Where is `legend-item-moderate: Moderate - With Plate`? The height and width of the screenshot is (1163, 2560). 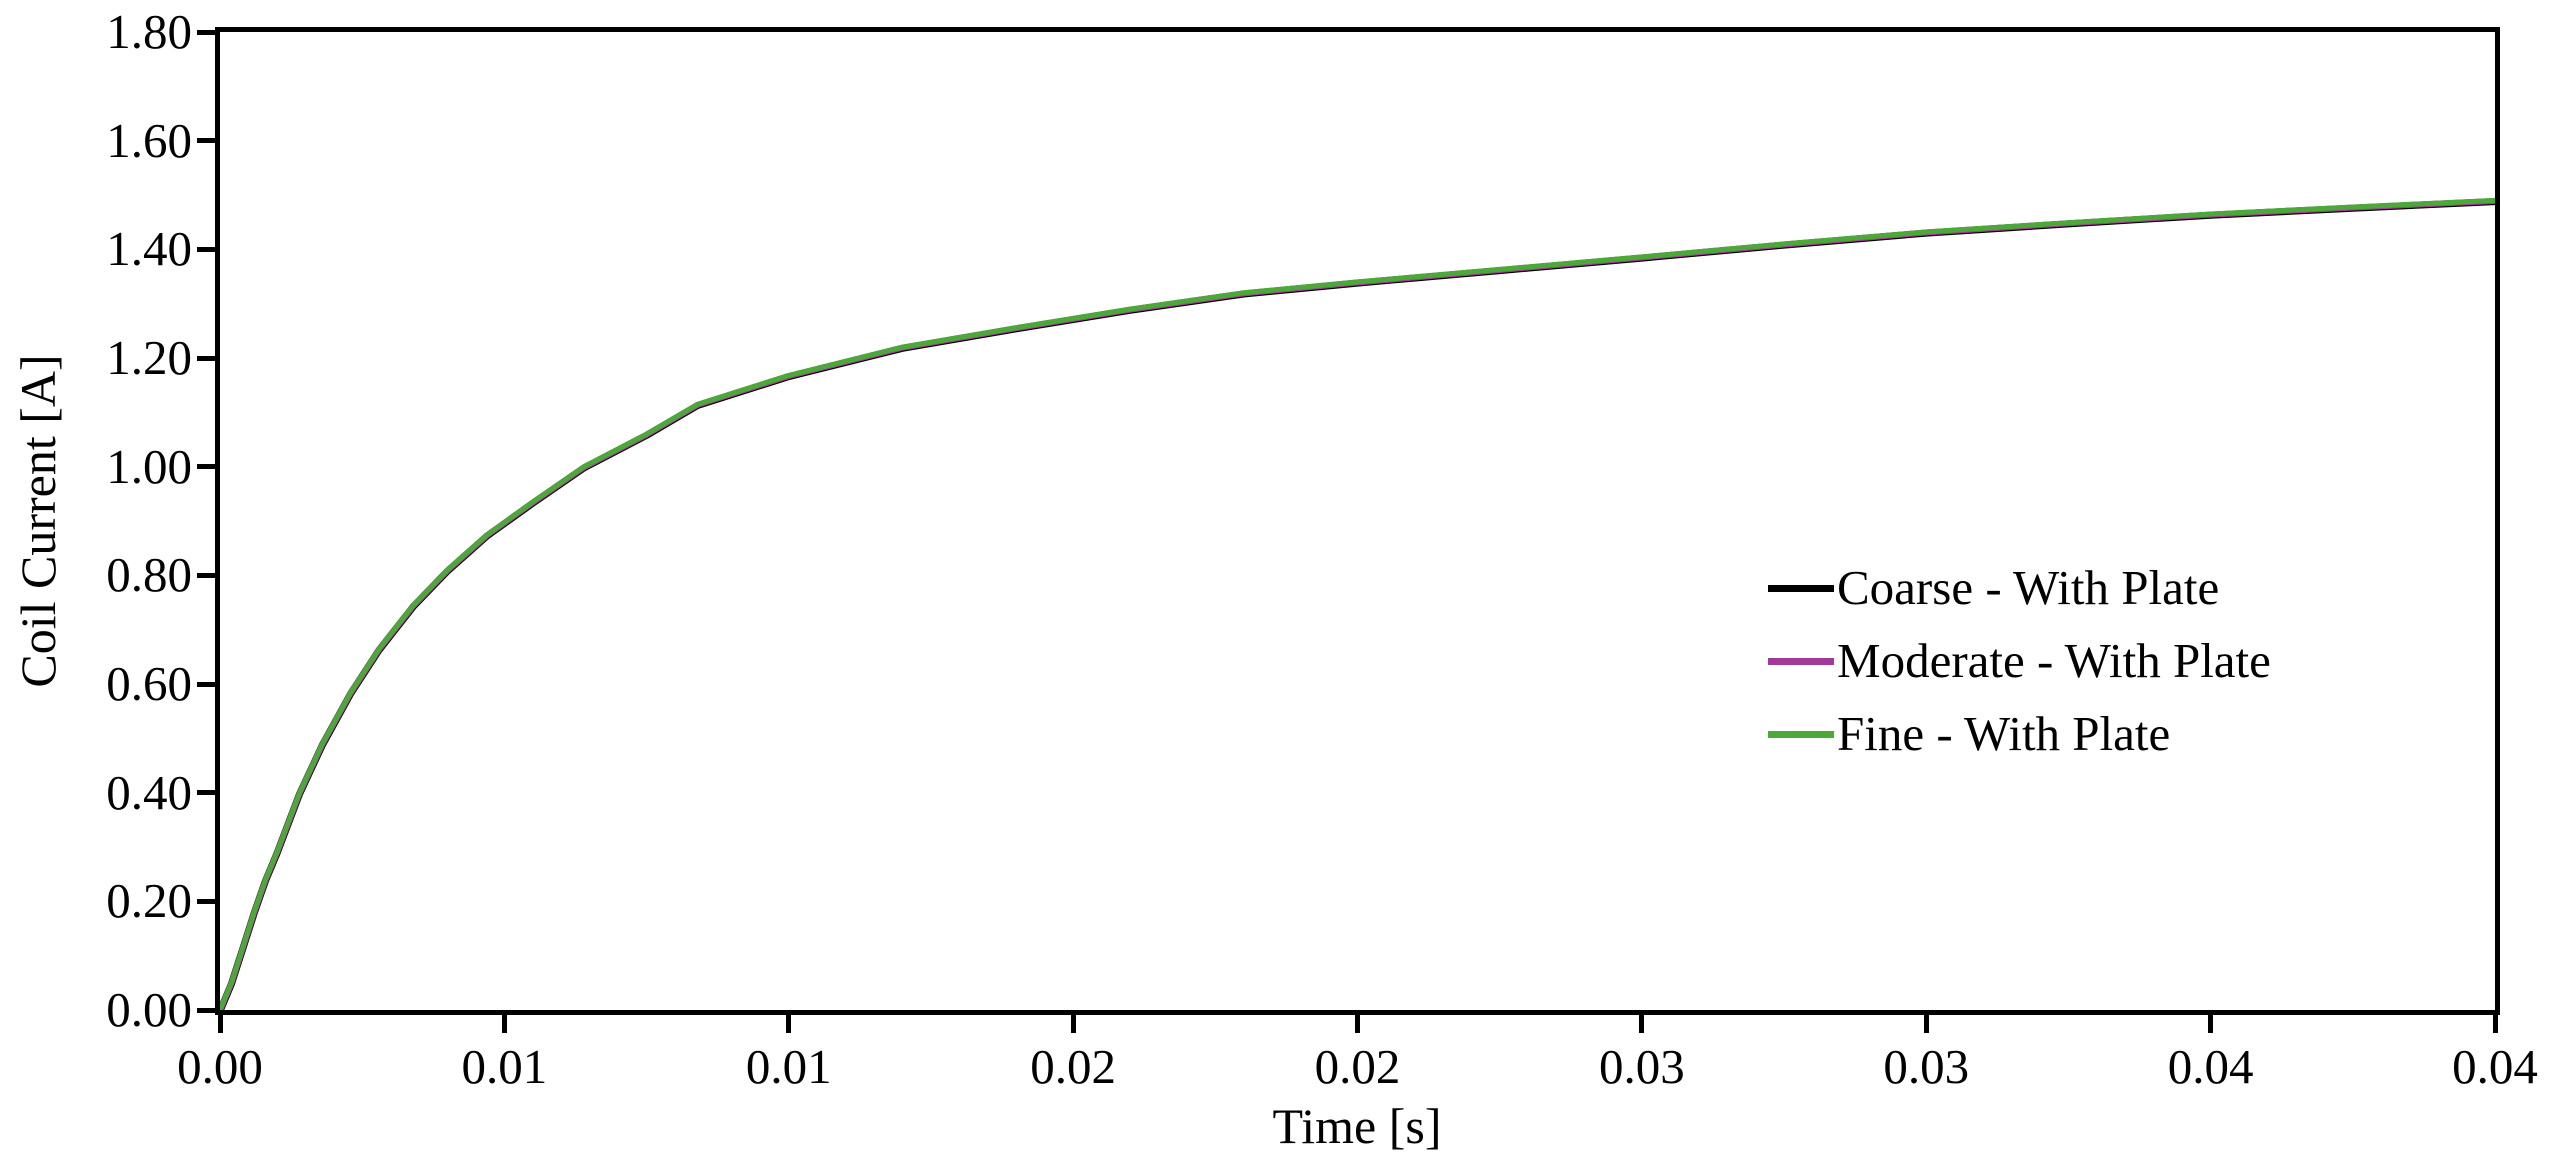 legend-item-moderate: Moderate - With Plate is located at coordinates (2019, 661).